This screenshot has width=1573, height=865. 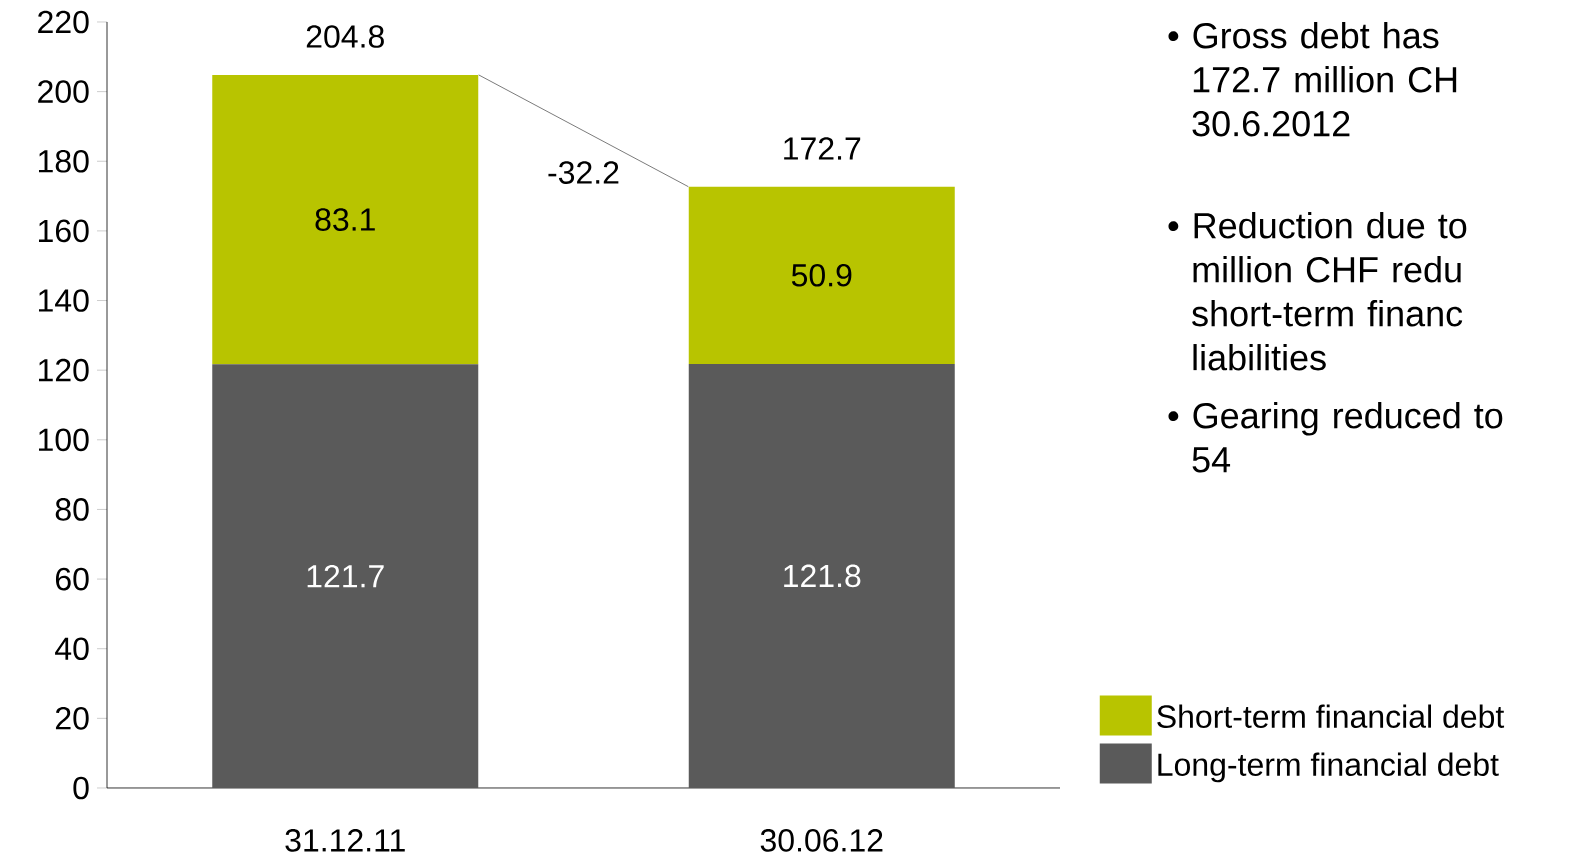 I want to click on y-tick-label: 200, so click(x=63, y=91).